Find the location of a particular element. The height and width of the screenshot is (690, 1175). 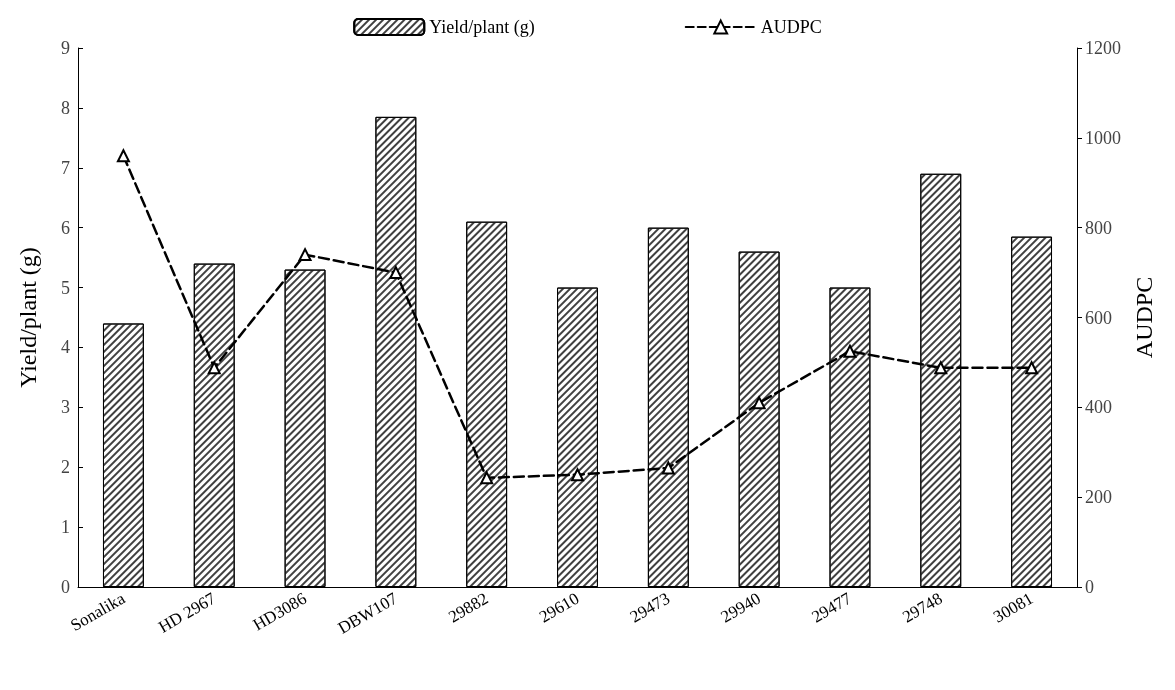

y2-tick-label: 200 is located at coordinates (1098, 497).